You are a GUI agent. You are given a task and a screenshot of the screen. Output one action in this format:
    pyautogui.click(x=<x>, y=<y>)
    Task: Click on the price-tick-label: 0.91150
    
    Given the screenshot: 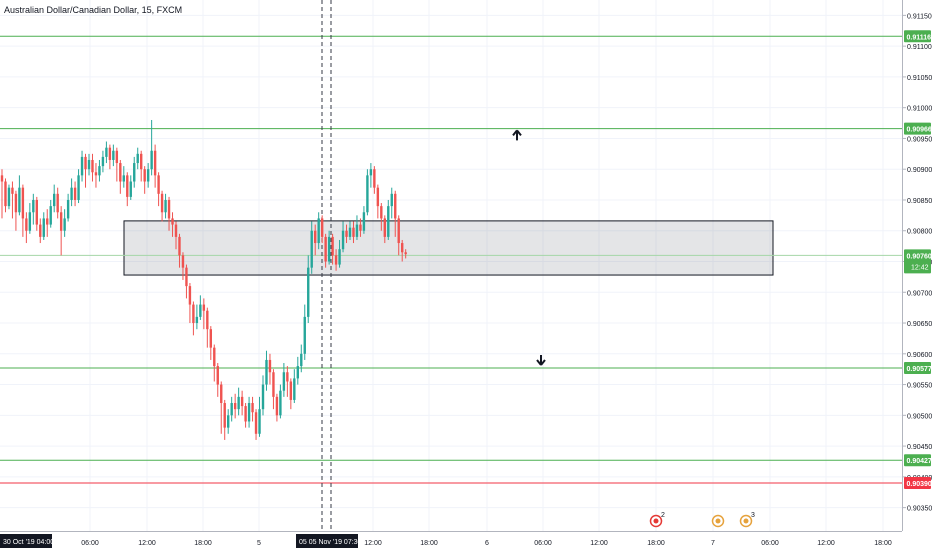 What is the action you would take?
    pyautogui.click(x=919, y=16)
    